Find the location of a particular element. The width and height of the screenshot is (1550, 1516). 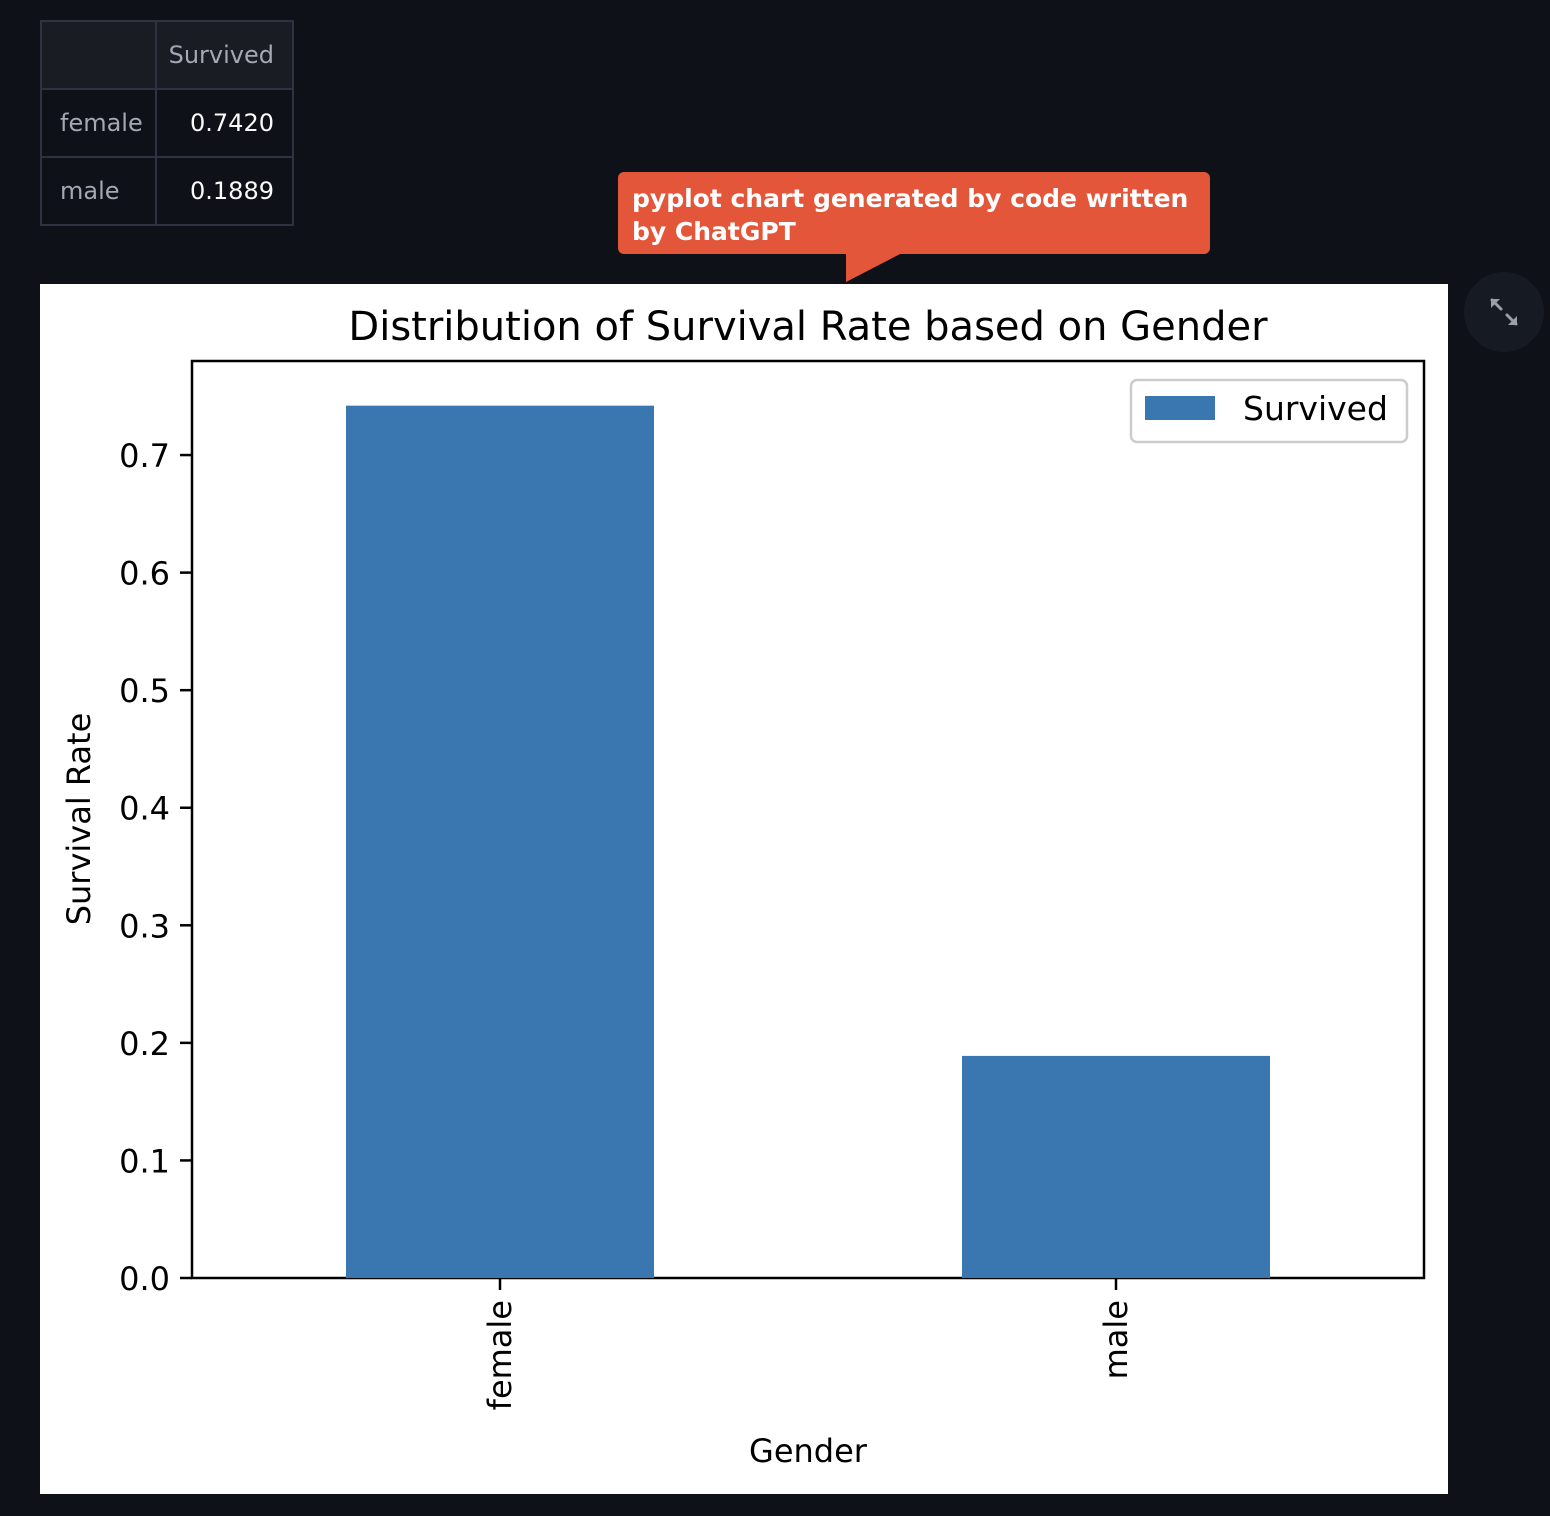

y-tick-label: 0.5 is located at coordinates (144, 691).